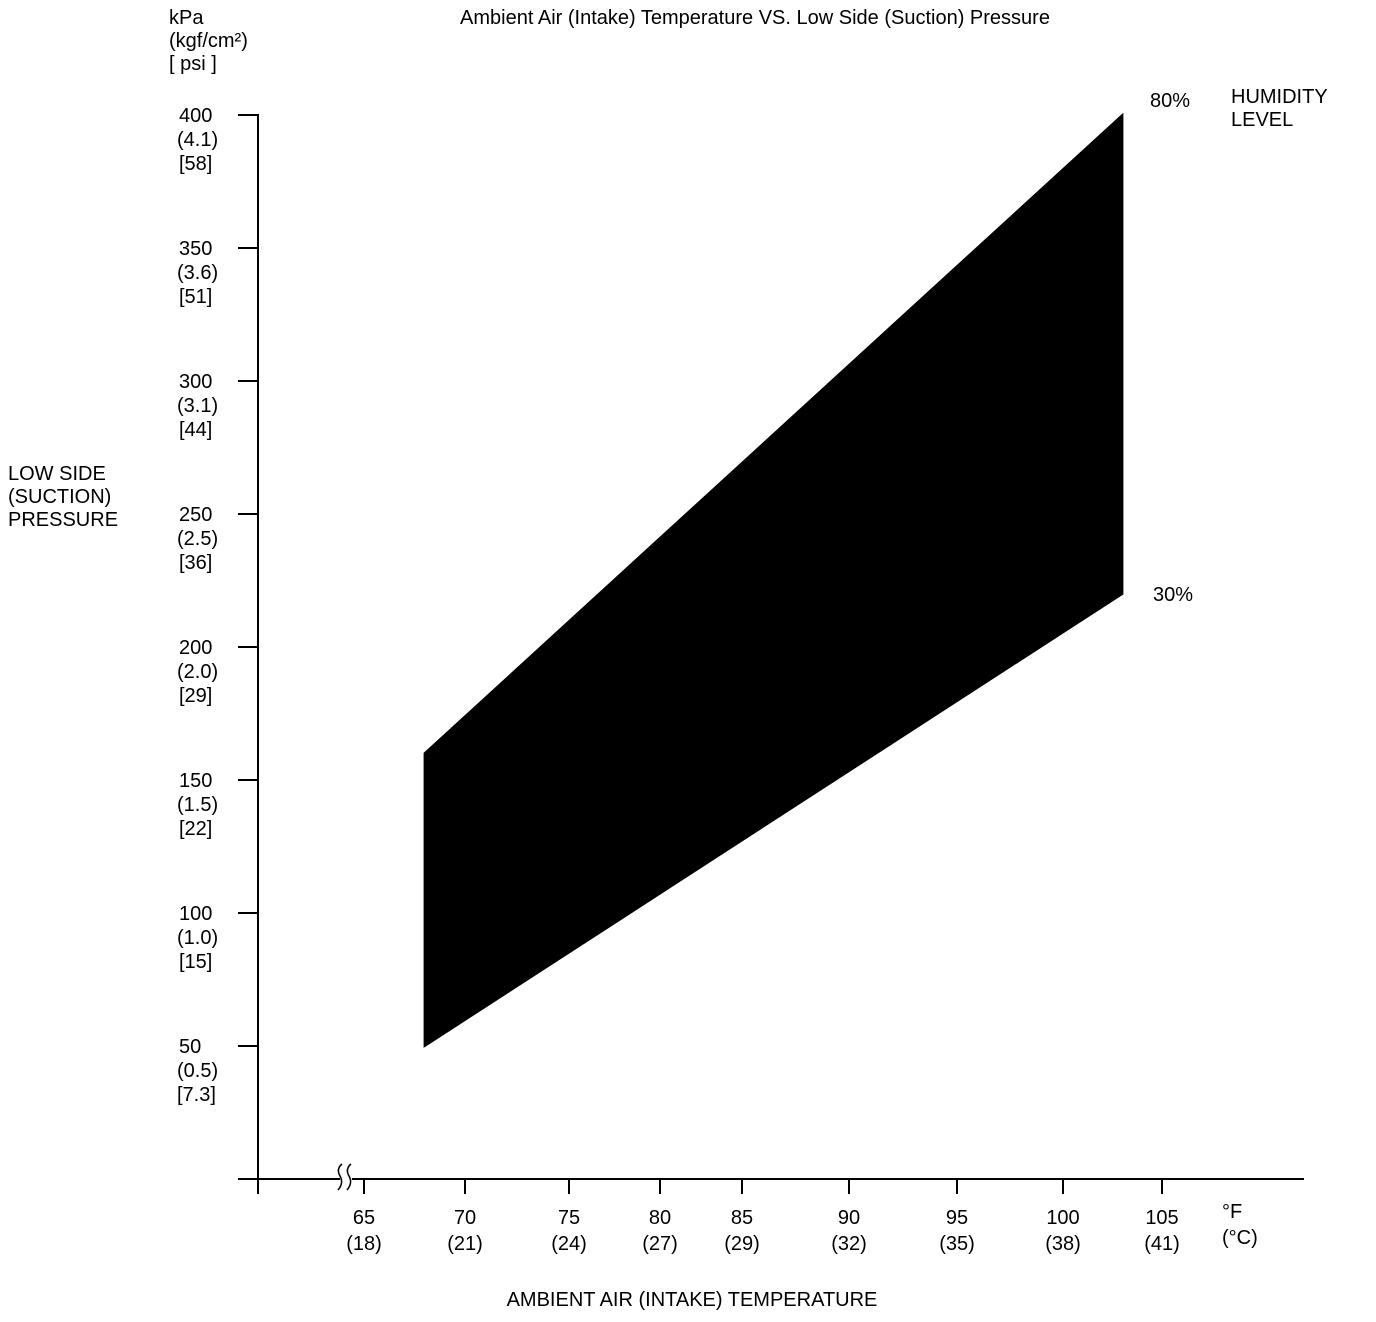 This screenshot has height=1322, width=1376. What do you see at coordinates (197, 938) in the screenshot?
I see `y-tick-label: (1.0)` at bounding box center [197, 938].